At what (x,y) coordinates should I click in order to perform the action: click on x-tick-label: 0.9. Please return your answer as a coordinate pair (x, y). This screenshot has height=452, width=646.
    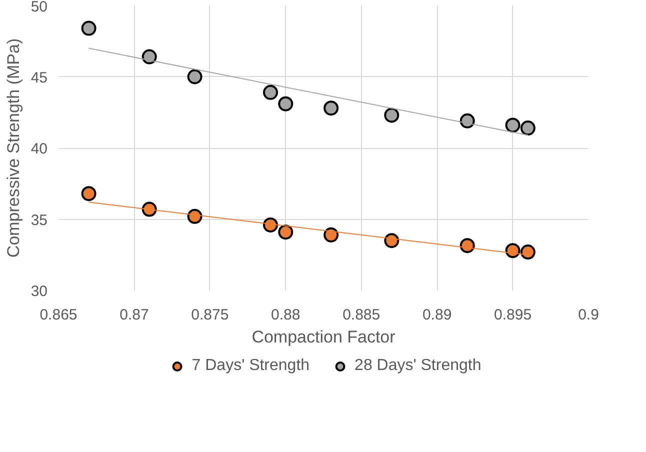
    Looking at the image, I should click on (588, 315).